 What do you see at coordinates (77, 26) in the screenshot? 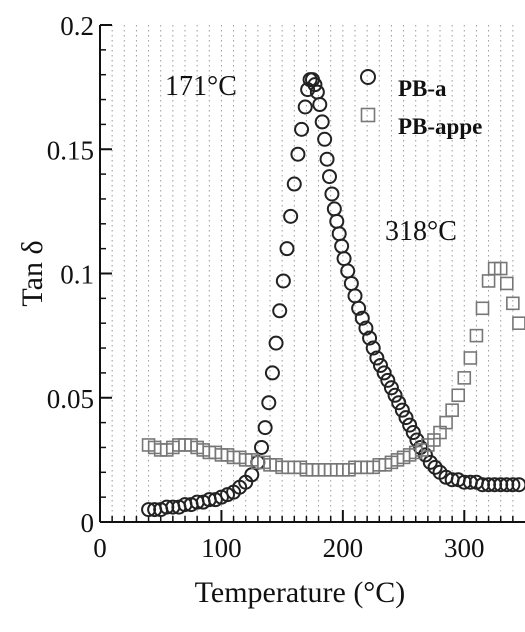
I see `y-tick-label: 0.2` at bounding box center [77, 26].